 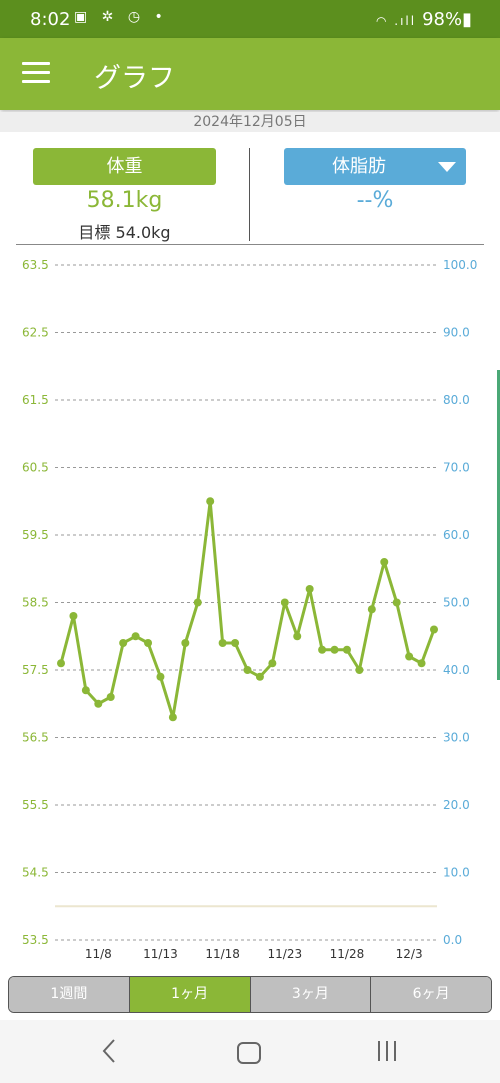 I want to click on y-left-tick-label: 54.5, so click(x=35, y=873).